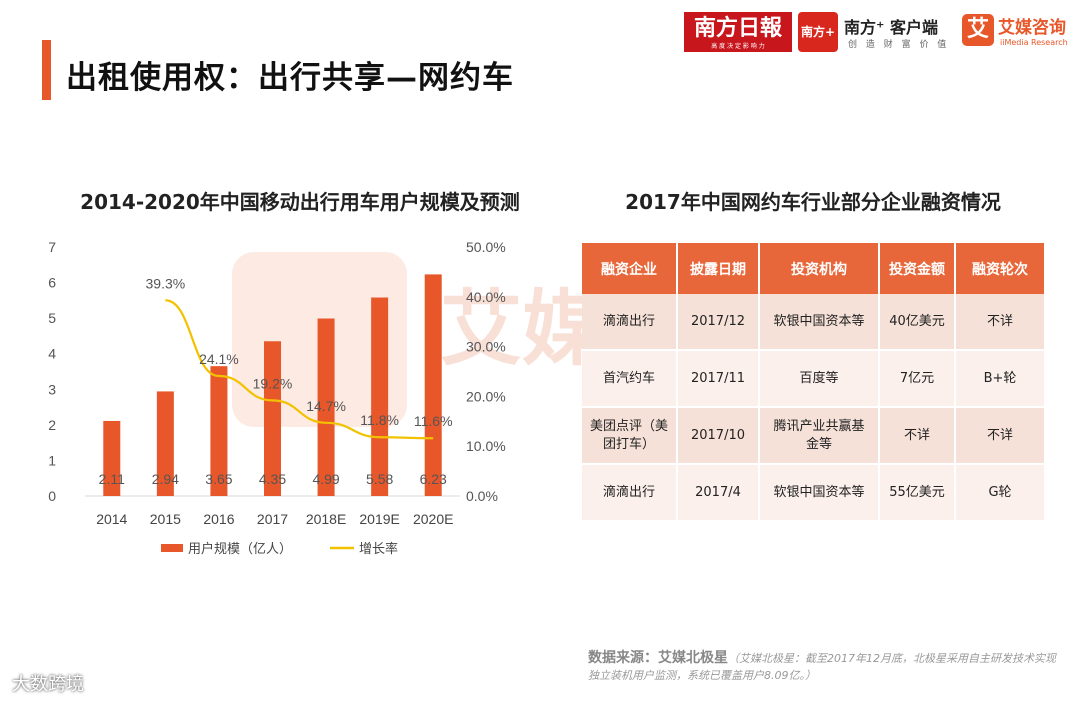 Image resolution: width=1080 pixels, height=702 pixels. Describe the element at coordinates (718, 379) in the screenshot. I see `cell-date: 2017/11` at that location.